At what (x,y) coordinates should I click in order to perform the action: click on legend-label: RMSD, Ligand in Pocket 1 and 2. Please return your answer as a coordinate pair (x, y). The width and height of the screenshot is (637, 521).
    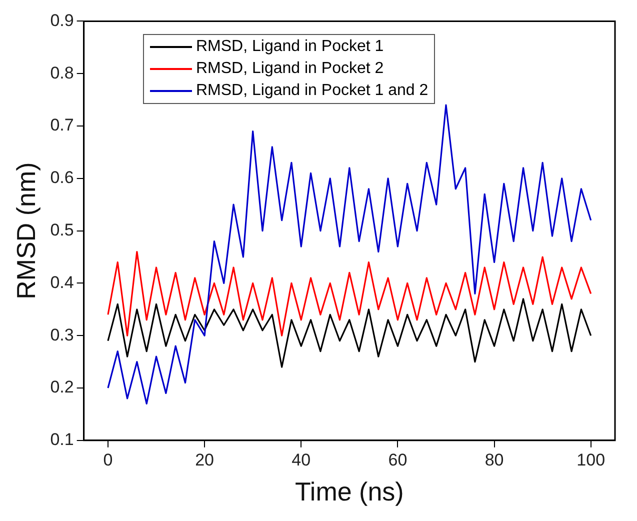
    Looking at the image, I should click on (312, 91).